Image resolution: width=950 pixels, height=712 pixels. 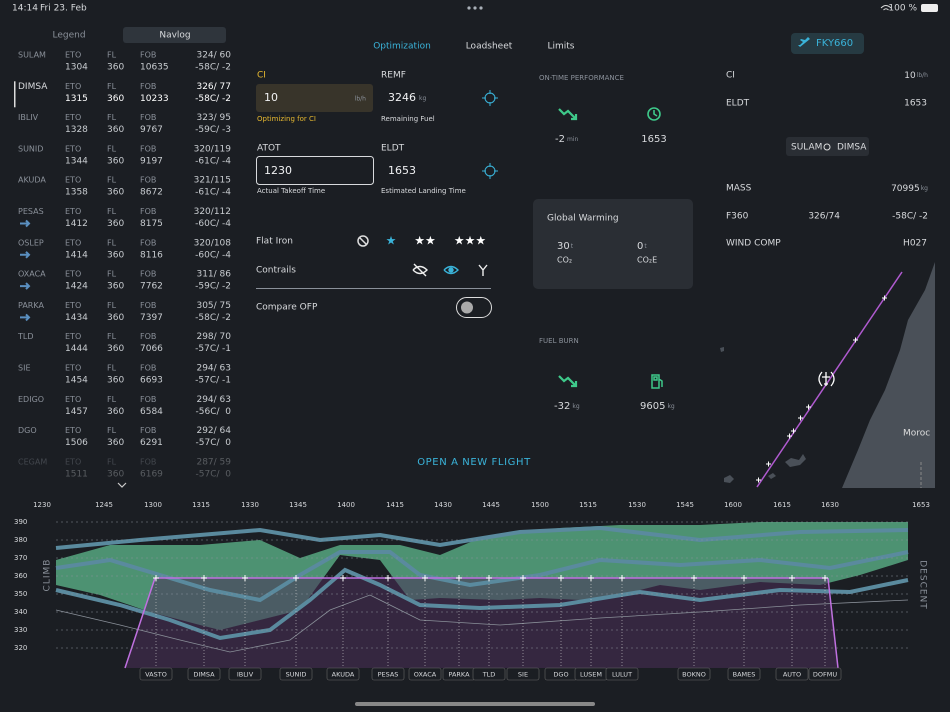 I want to click on time-tick-label: 1345, so click(x=298, y=505).